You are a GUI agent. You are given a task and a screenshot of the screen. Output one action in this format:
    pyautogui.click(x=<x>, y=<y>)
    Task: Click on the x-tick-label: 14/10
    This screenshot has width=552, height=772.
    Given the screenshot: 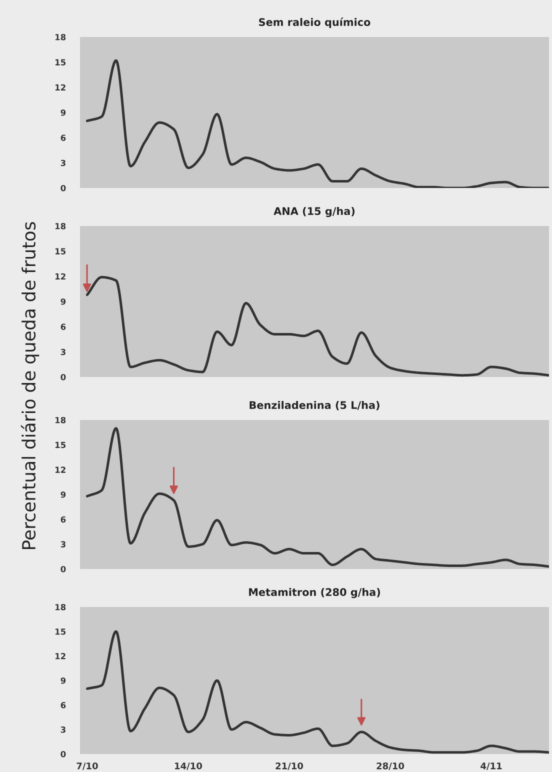 What is the action you would take?
    pyautogui.click(x=188, y=766)
    